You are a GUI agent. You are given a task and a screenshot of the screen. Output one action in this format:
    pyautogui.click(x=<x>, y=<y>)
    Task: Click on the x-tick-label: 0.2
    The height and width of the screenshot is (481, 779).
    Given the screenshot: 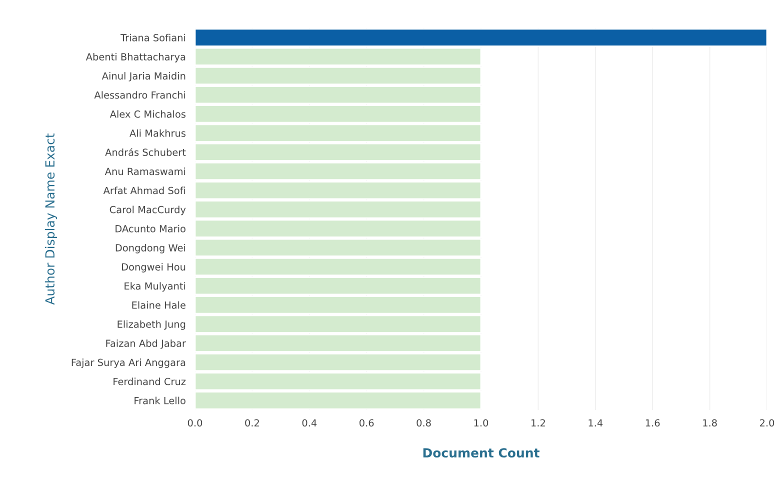 What is the action you would take?
    pyautogui.click(x=252, y=423)
    